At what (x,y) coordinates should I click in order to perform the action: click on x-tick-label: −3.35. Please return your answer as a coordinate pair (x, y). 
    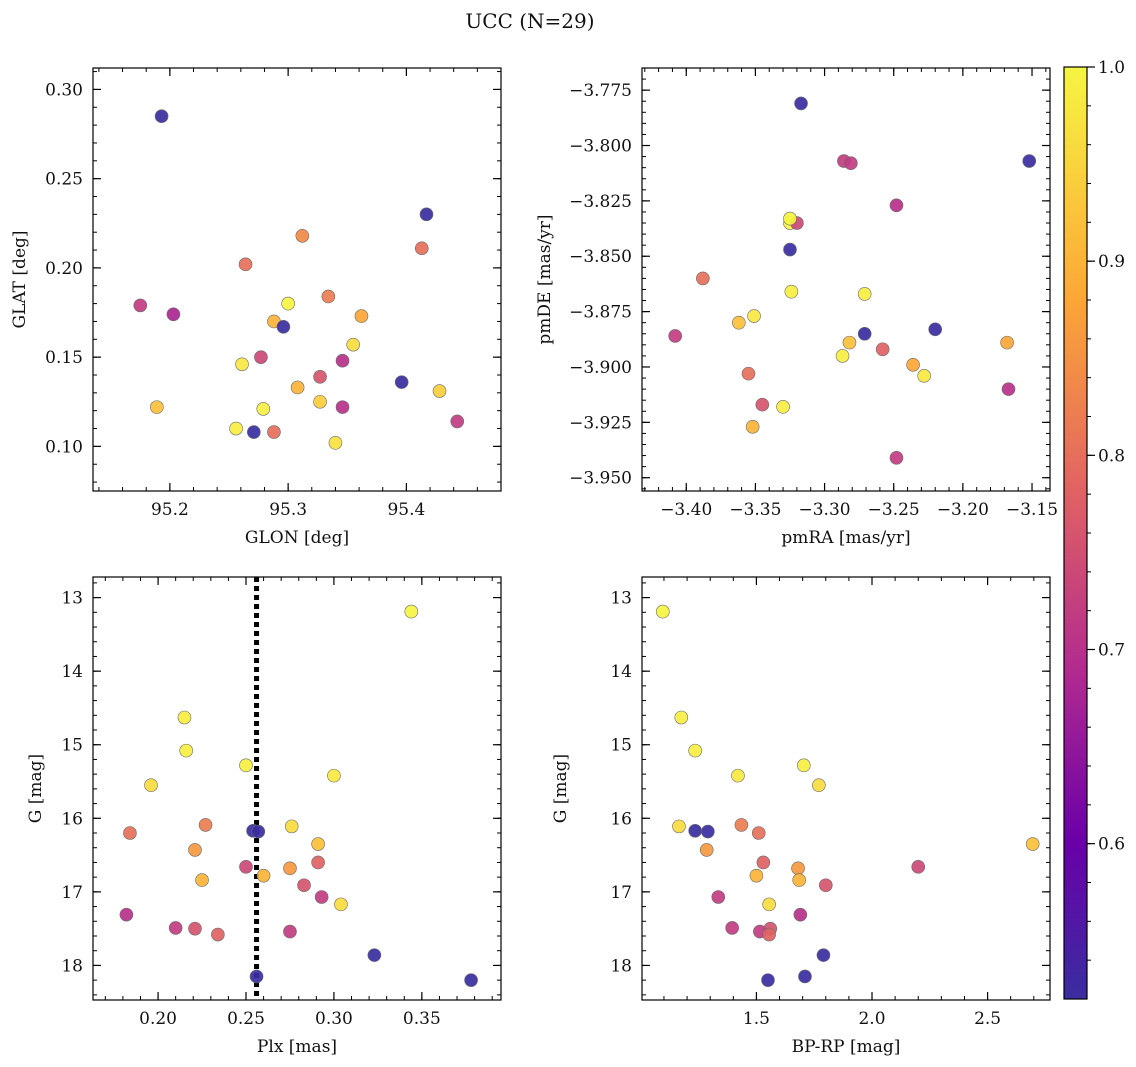
    Looking at the image, I should click on (755, 510).